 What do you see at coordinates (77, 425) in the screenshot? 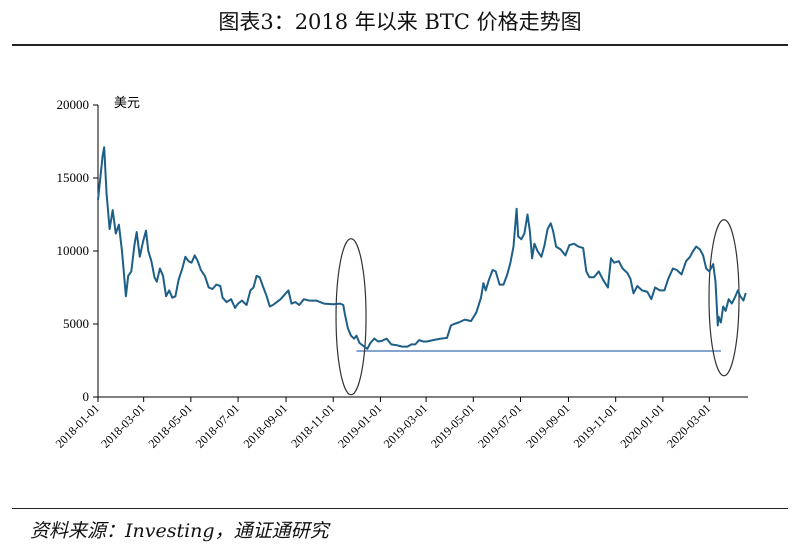
I see `x-tick-label: 2018-01-01` at bounding box center [77, 425].